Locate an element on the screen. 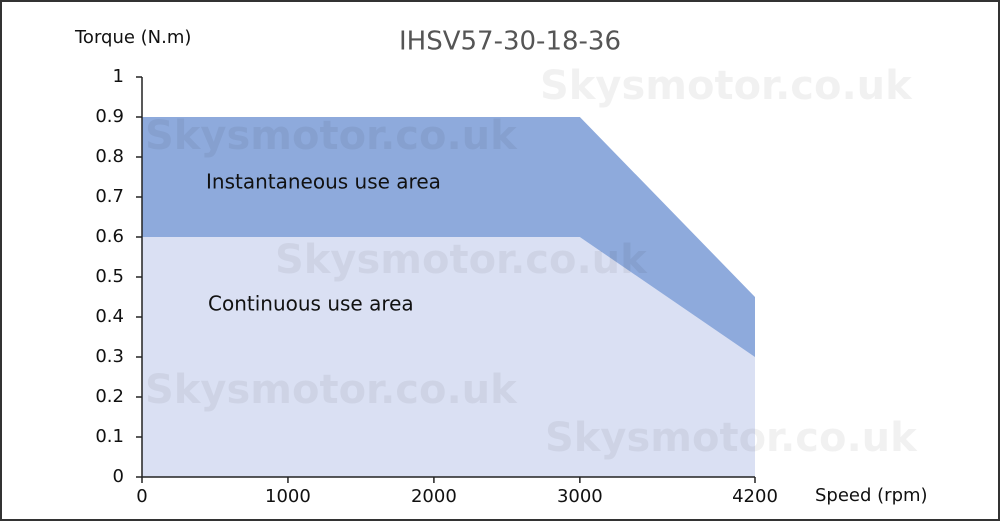 This screenshot has width=1000, height=521. chart-title: IHSV57-30-18-36 is located at coordinates (510, 42).